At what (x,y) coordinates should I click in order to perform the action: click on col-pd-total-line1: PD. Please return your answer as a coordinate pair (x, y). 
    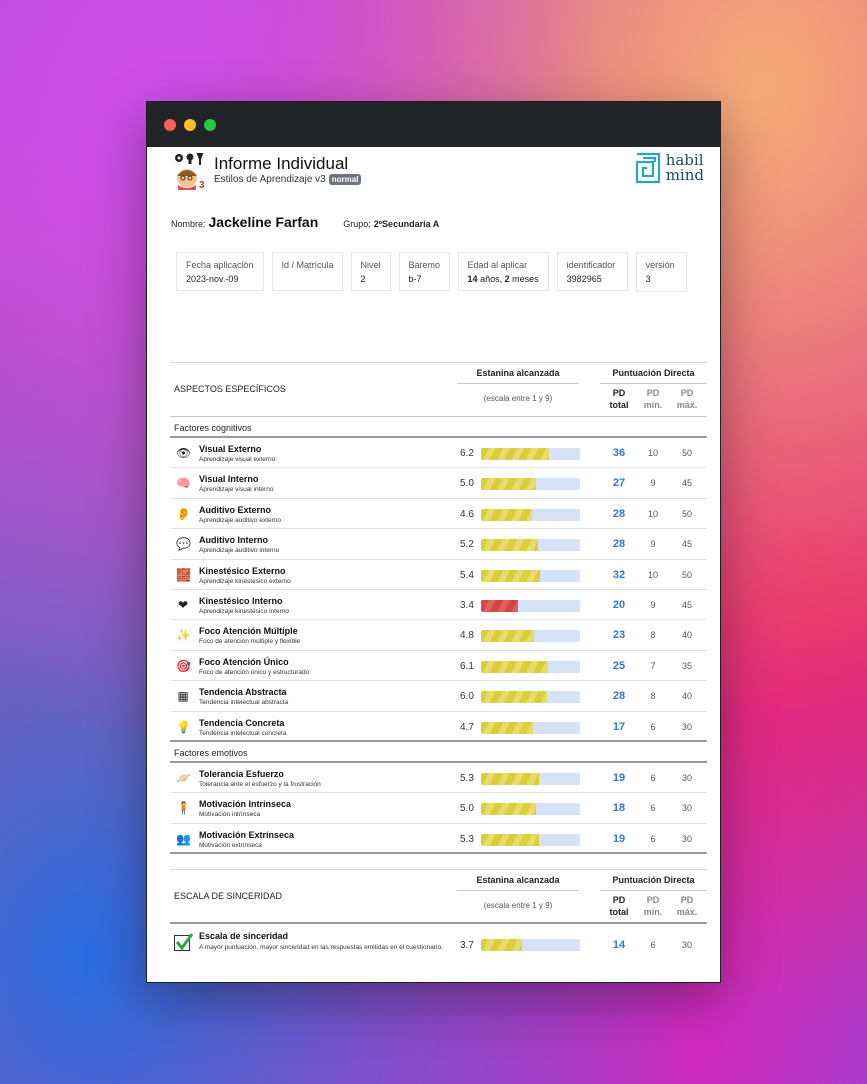
    Looking at the image, I should click on (619, 393).